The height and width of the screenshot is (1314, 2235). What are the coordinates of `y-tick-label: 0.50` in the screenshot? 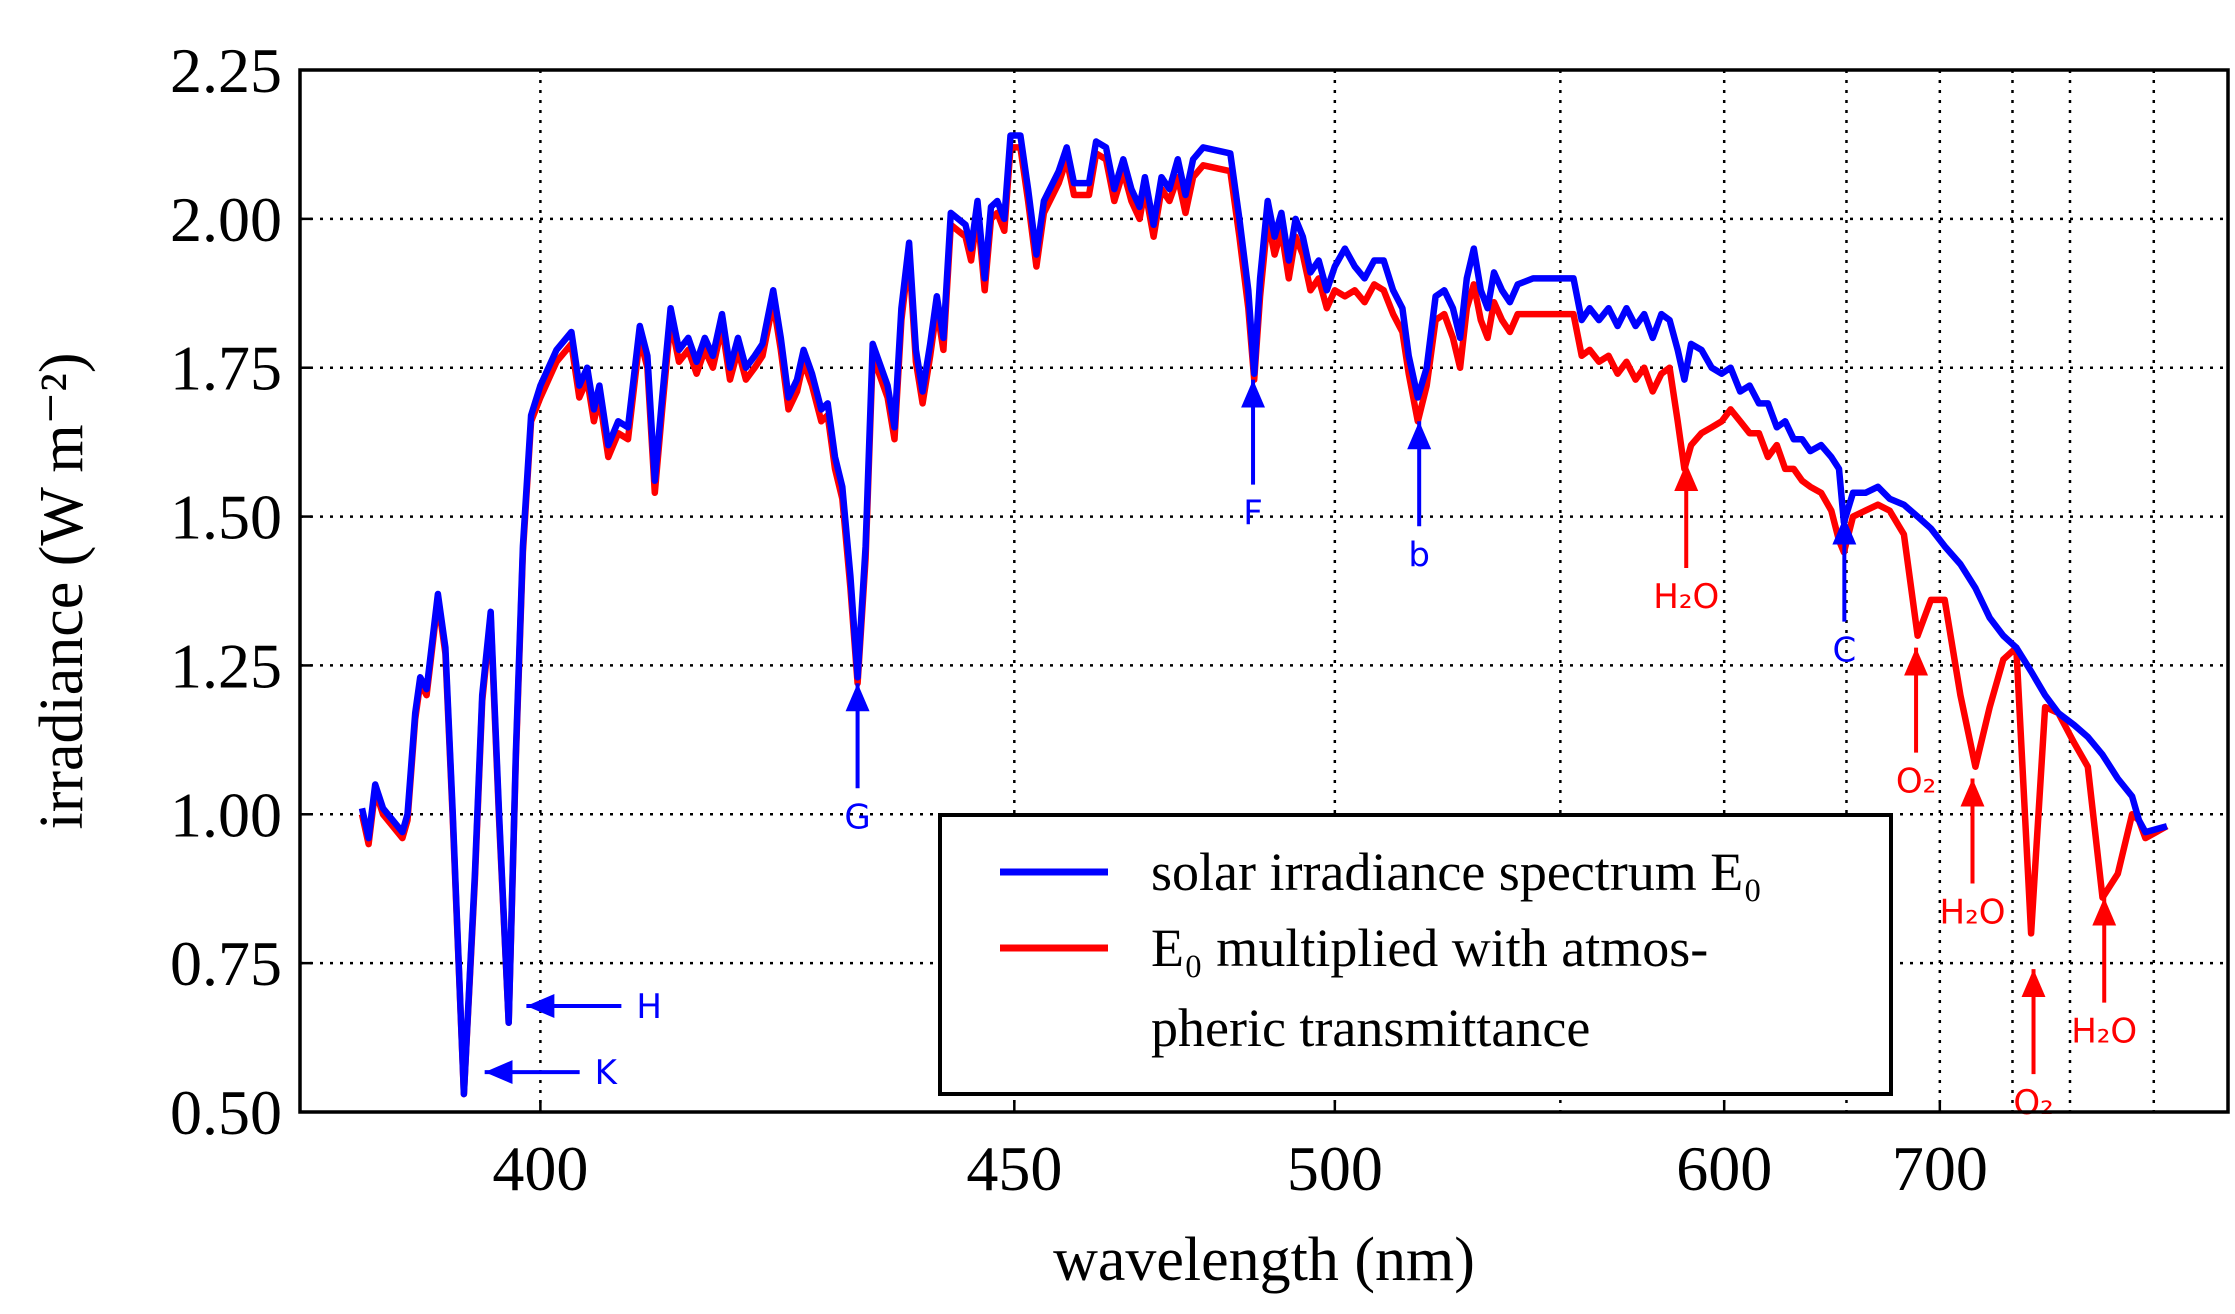 It's located at (226, 1112).